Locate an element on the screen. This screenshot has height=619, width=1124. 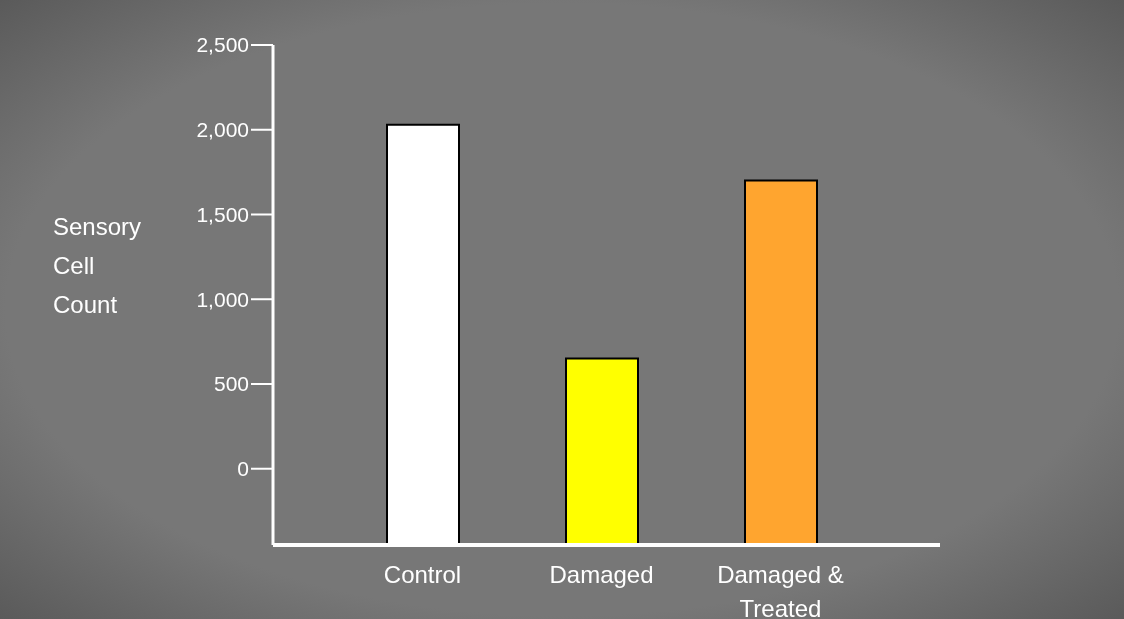
x-tick-label: Control is located at coordinates (422, 574).